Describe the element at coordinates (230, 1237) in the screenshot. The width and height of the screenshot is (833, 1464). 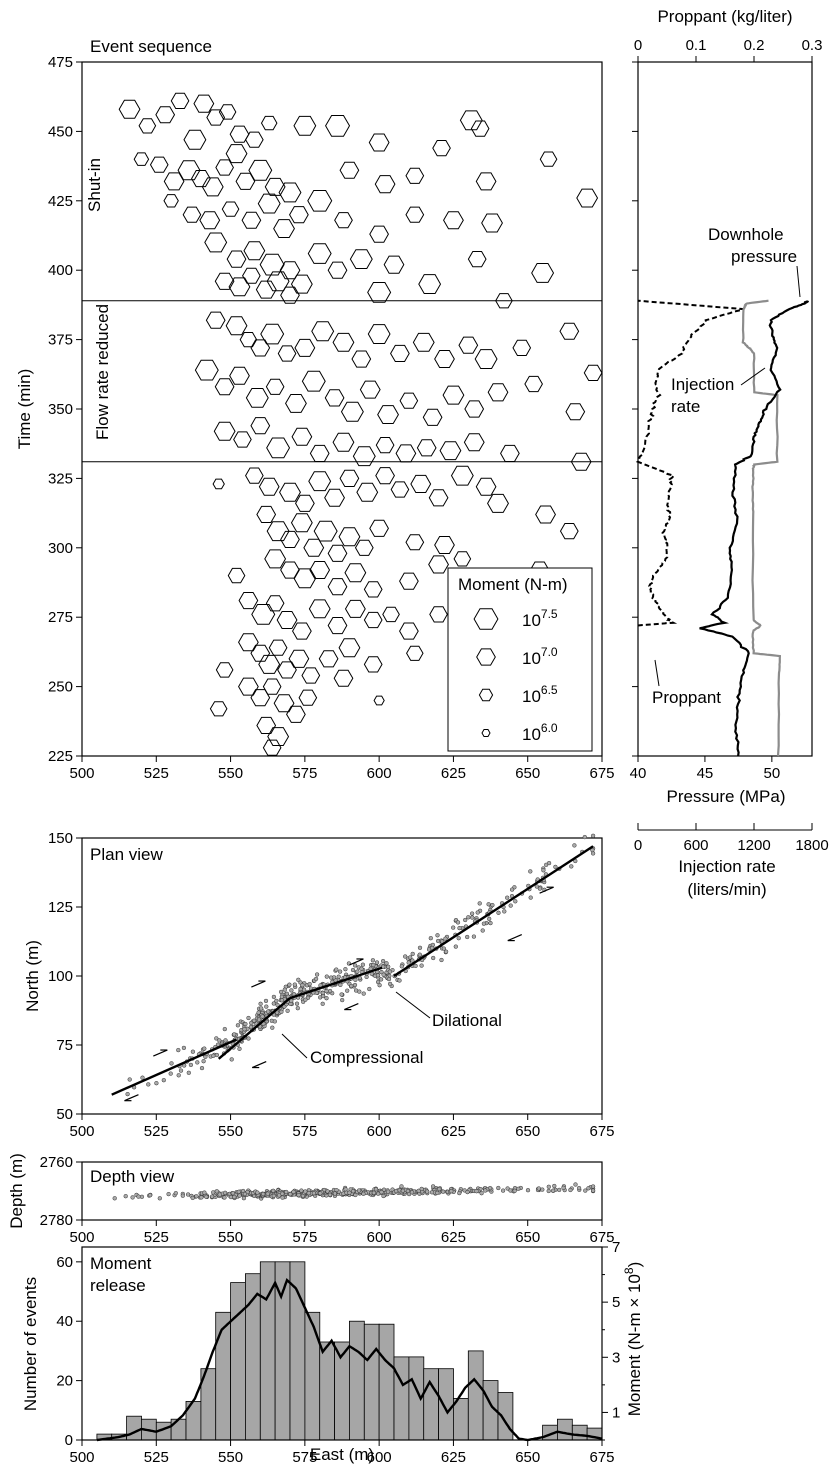
I see `x-tick-label: 550` at that location.